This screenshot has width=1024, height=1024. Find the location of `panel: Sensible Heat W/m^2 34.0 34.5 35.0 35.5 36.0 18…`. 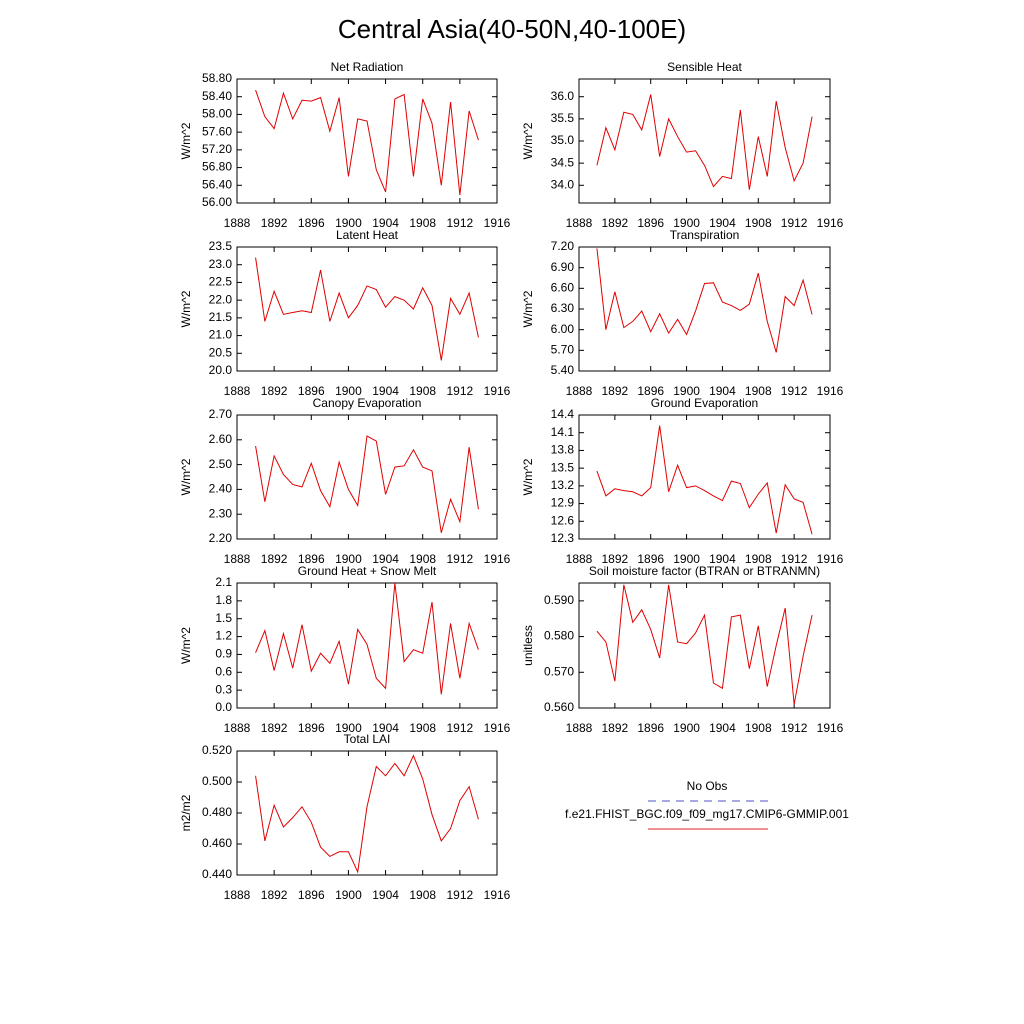

panel: Sensible Heat W/m^2 34.0 34.5 35.0 35.5 36.0 18… is located at coordinates (682, 145).